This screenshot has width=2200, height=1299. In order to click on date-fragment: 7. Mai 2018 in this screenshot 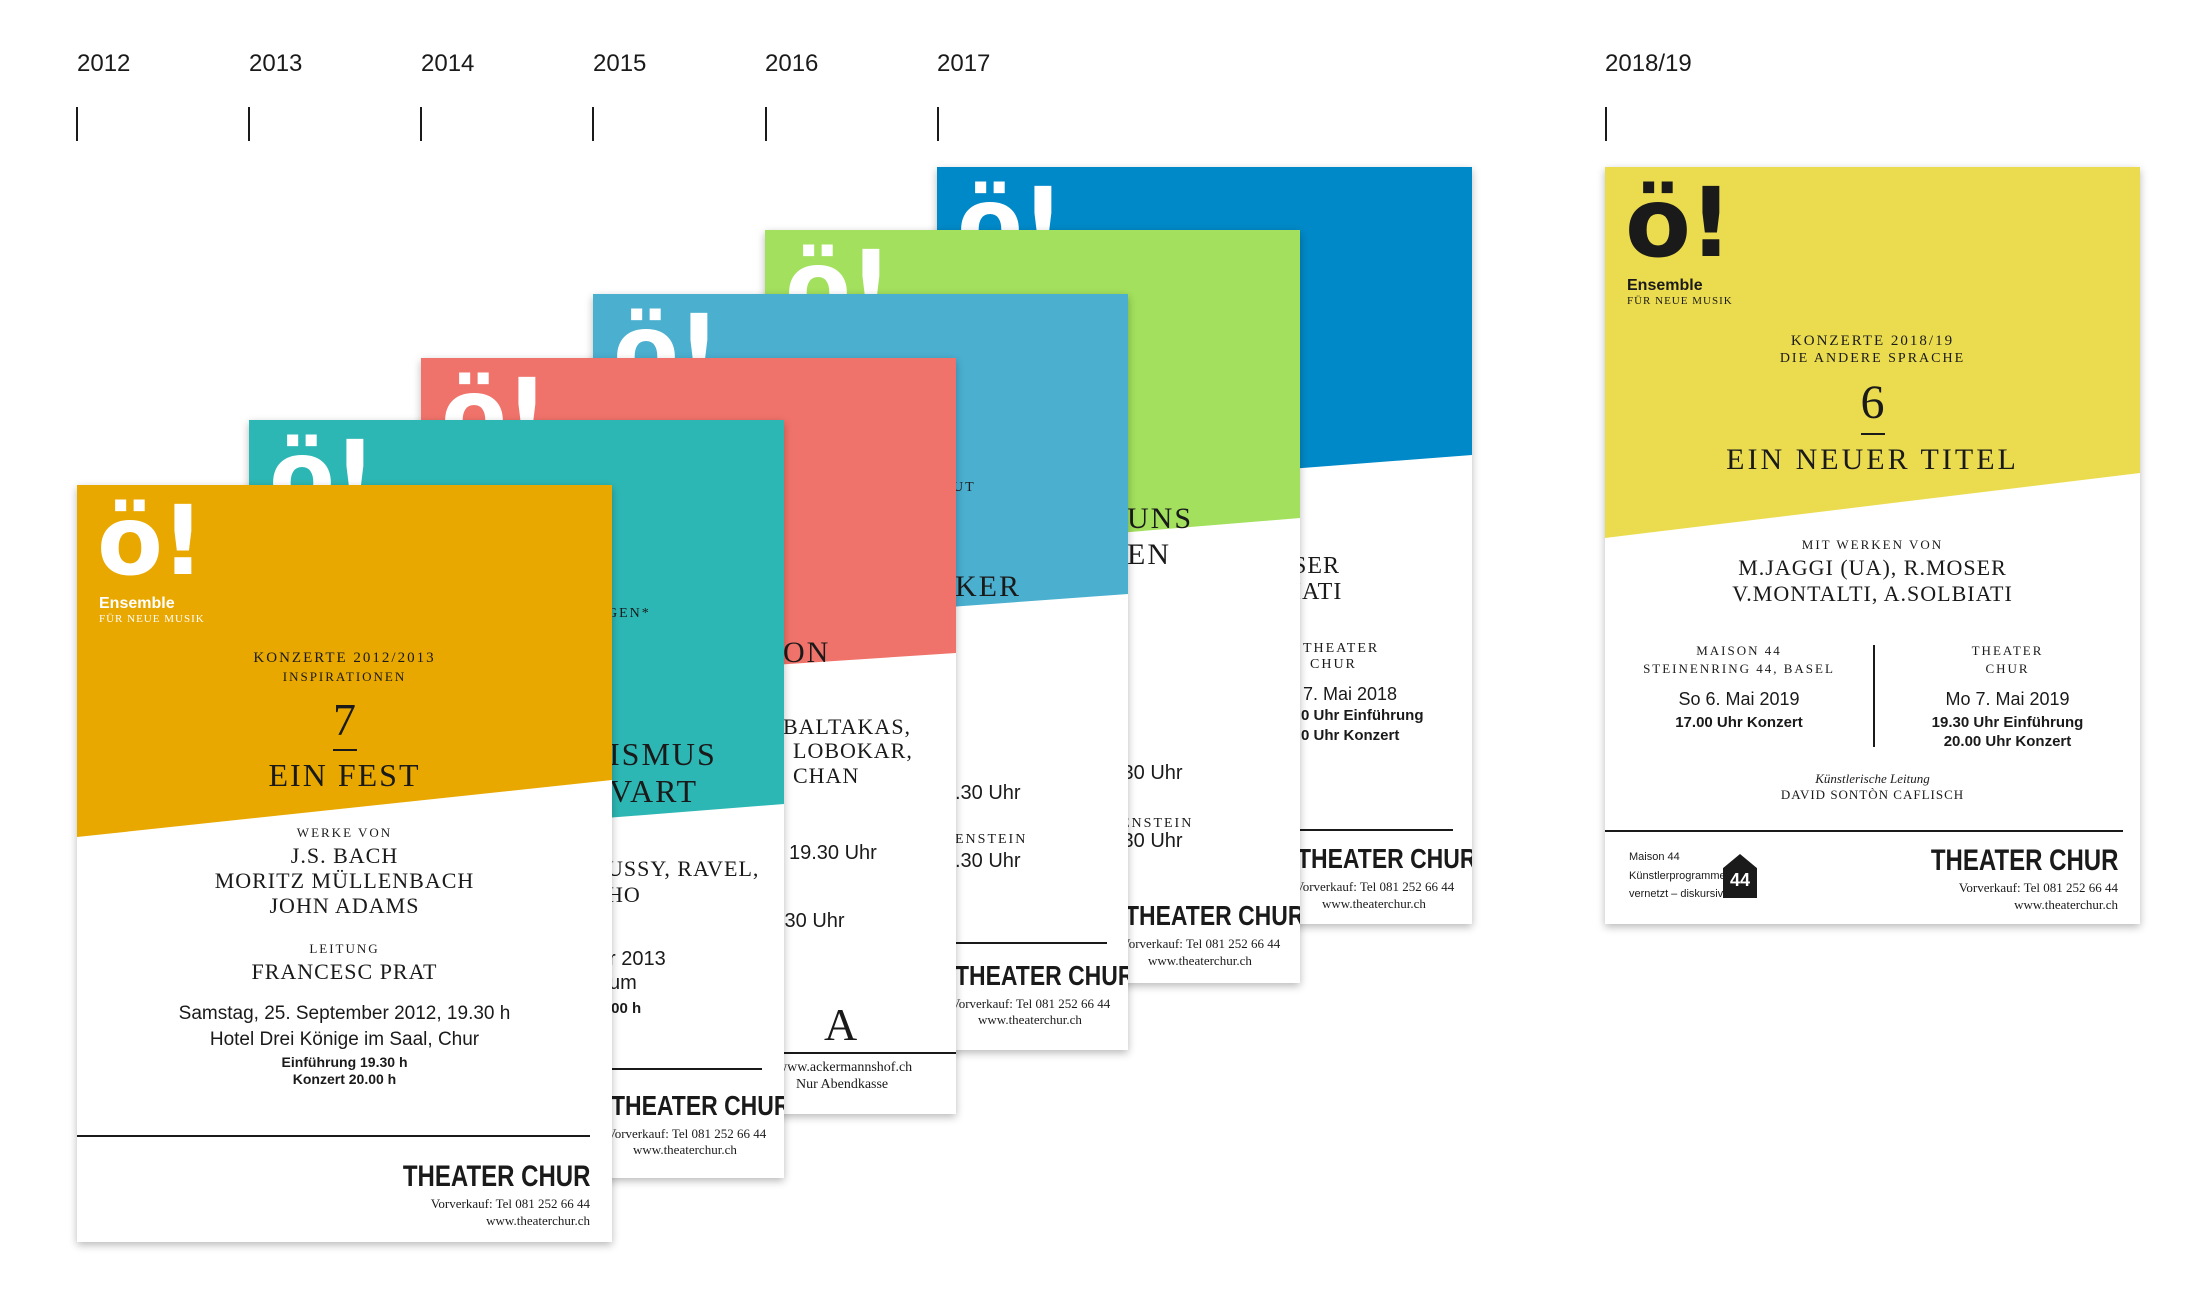, I will do `click(1350, 694)`.